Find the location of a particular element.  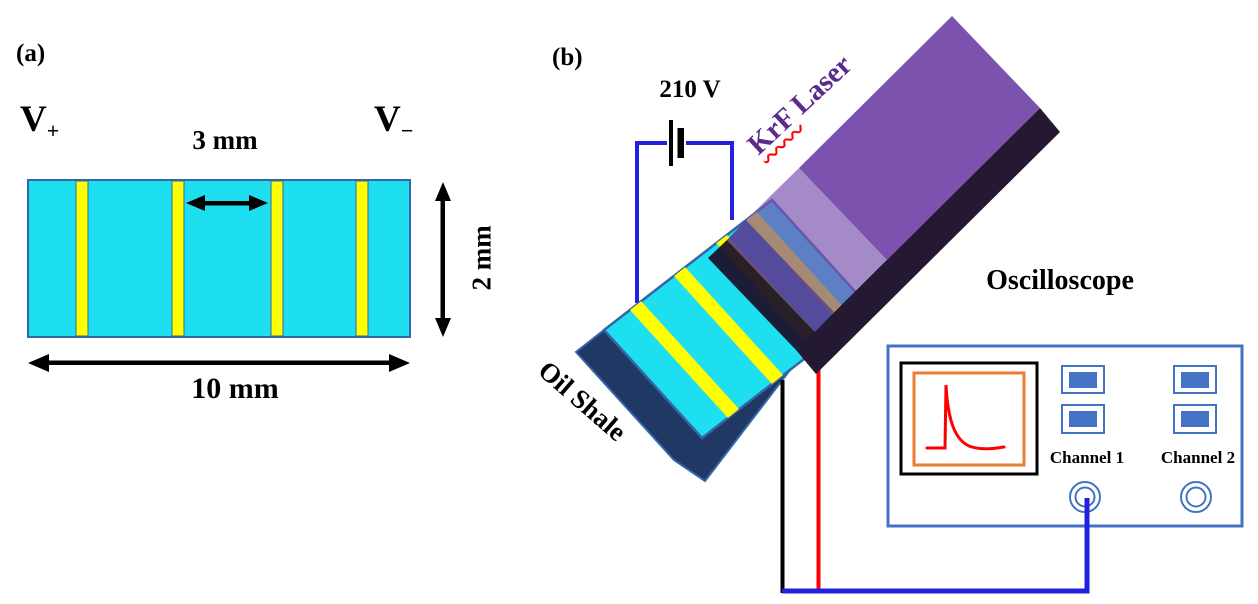

v-plus-sub: + is located at coordinates (53, 130).